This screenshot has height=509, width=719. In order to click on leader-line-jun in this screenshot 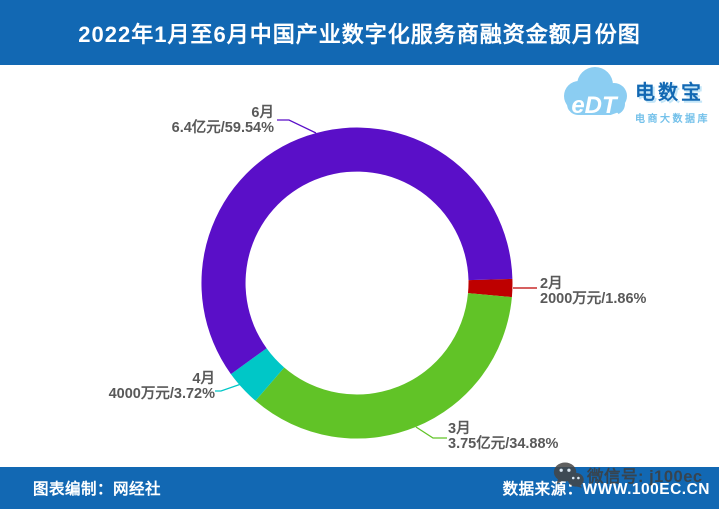, I will do `click(297, 126)`.